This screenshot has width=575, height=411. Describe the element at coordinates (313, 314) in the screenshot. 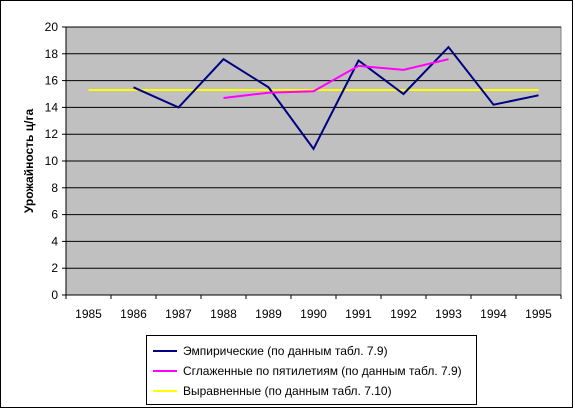

I see `x-tick-label: 1990` at that location.